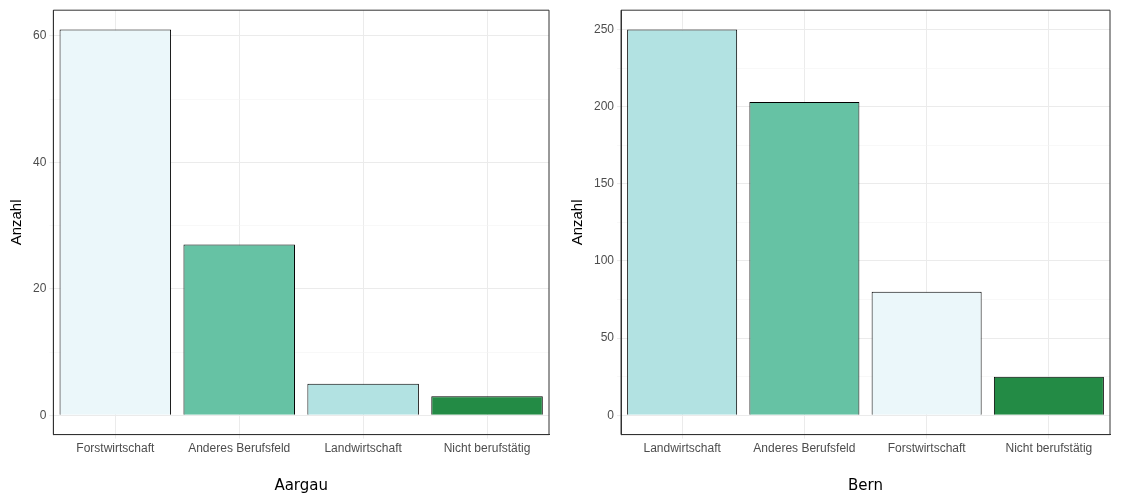  What do you see at coordinates (301, 484) in the screenshot?
I see `x-axis-title: Aargau` at bounding box center [301, 484].